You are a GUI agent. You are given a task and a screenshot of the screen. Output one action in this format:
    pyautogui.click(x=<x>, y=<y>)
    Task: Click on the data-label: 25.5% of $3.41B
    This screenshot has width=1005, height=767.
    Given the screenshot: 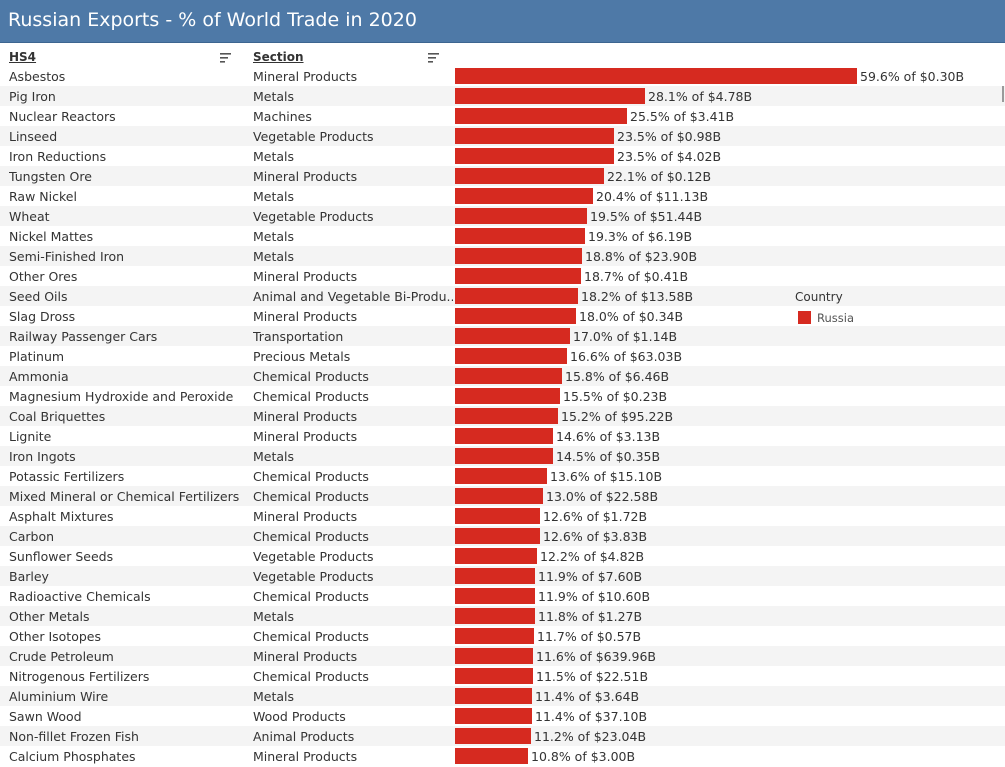 What is the action you would take?
    pyautogui.click(x=682, y=116)
    